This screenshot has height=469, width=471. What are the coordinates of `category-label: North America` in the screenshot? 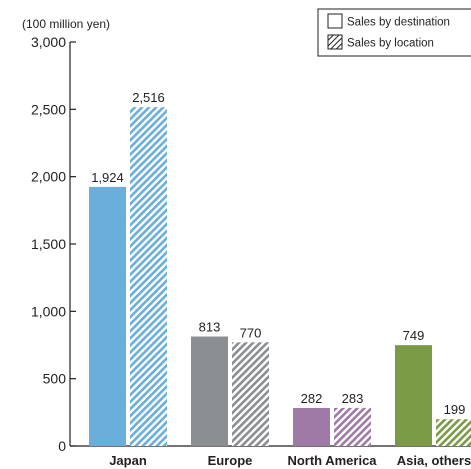 It's located at (332, 460).